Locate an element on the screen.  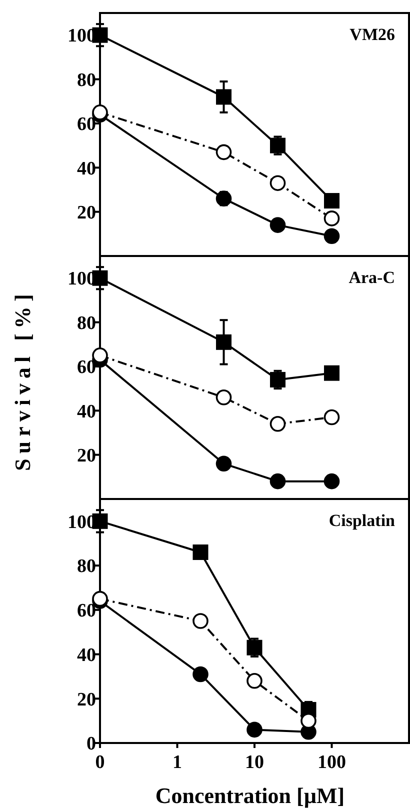
x-tick-label: 10 is located at coordinates (254, 762).